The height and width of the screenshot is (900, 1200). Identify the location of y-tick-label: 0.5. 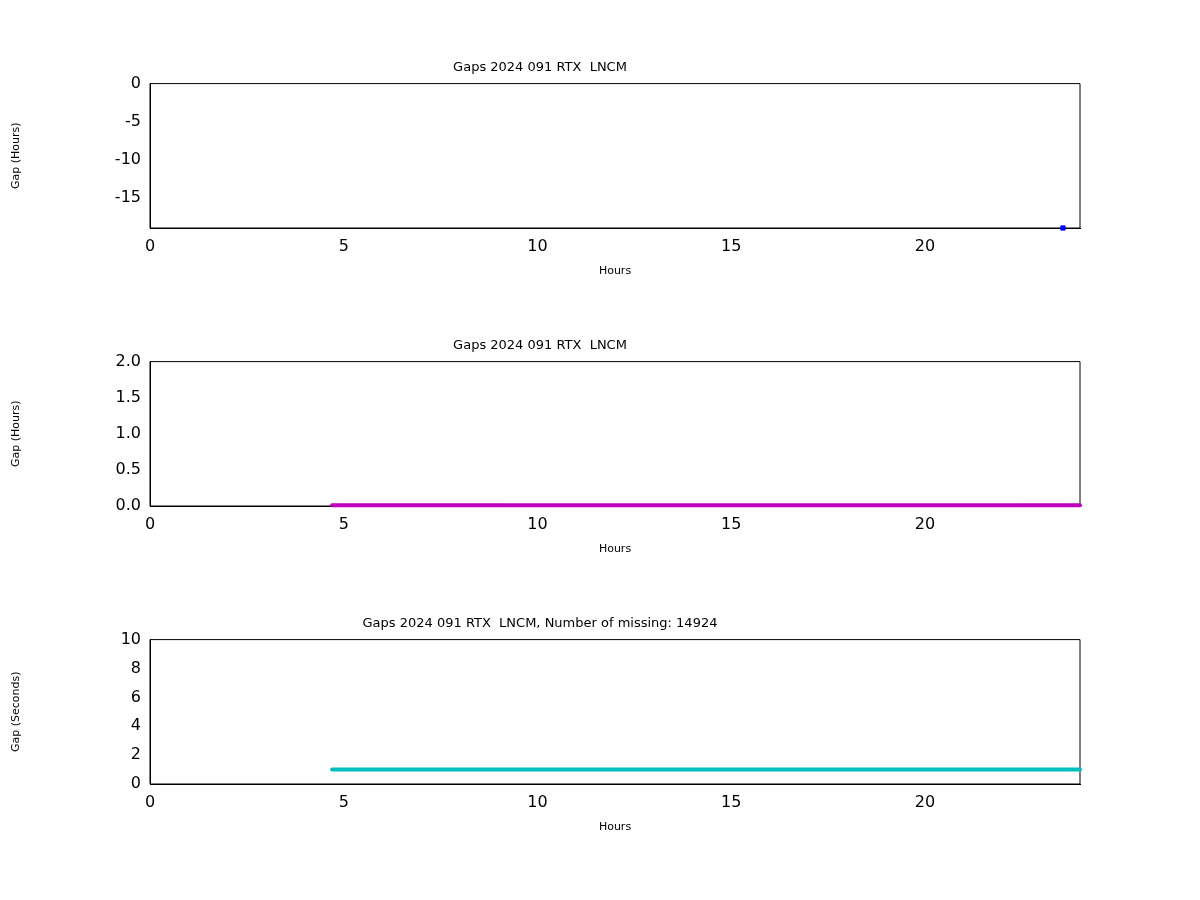
(128, 469).